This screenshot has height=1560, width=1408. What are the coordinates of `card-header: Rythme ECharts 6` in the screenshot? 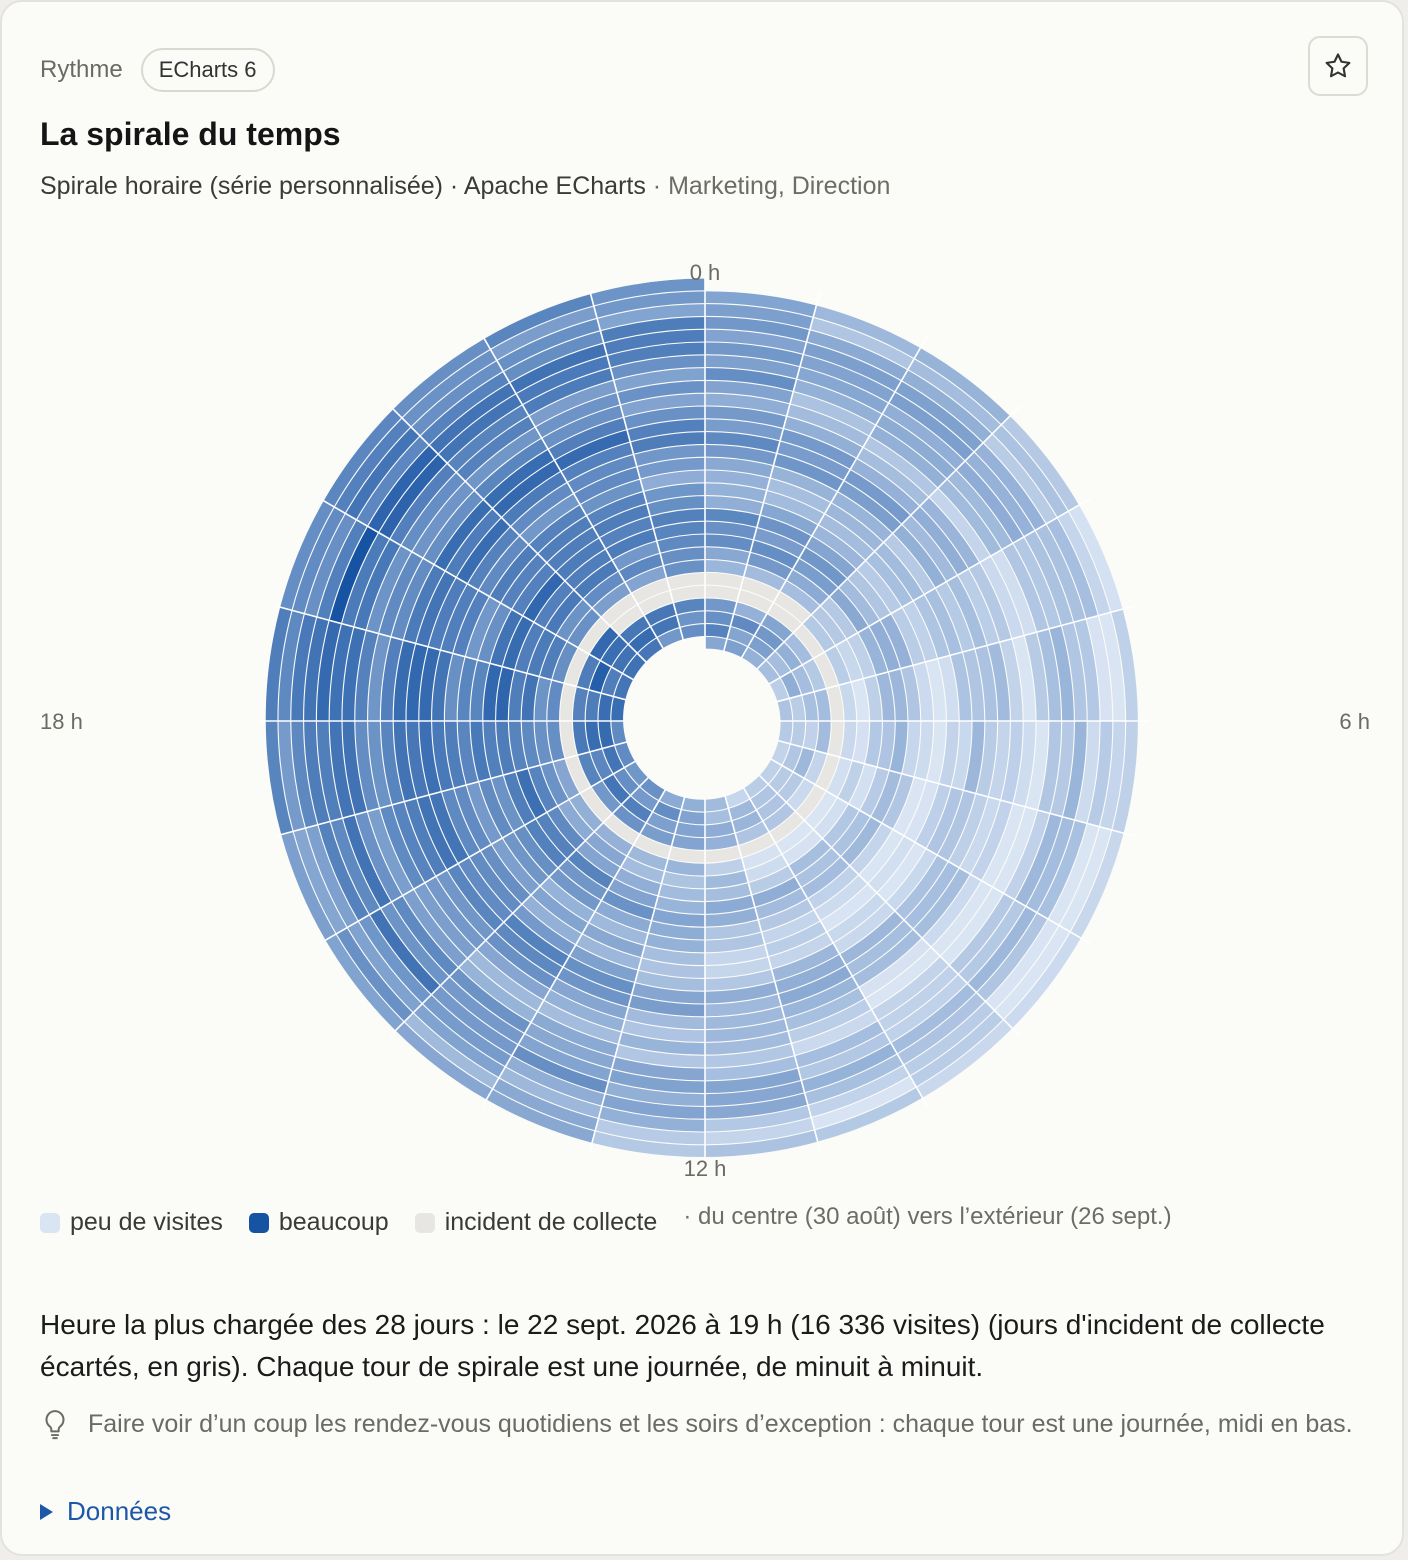 It's located at (157, 70).